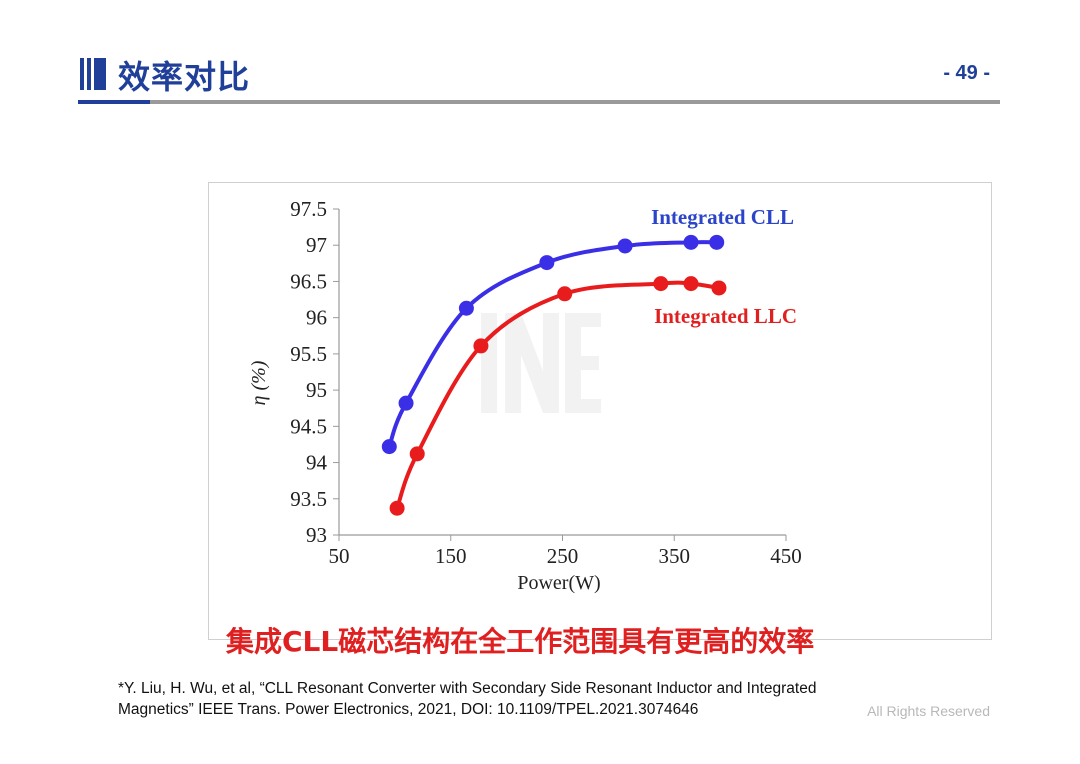 The height and width of the screenshot is (764, 1080). What do you see at coordinates (316, 318) in the screenshot?
I see `y-tick-label: 96` at bounding box center [316, 318].